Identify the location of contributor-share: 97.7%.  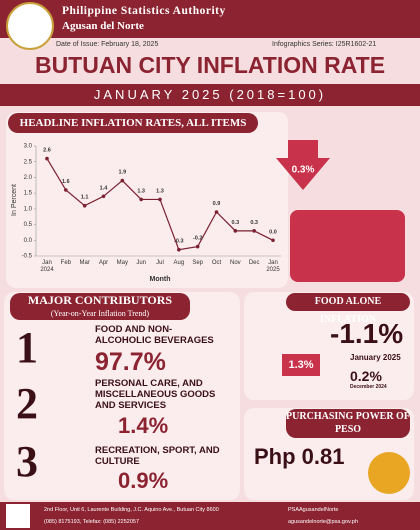
(130, 362).